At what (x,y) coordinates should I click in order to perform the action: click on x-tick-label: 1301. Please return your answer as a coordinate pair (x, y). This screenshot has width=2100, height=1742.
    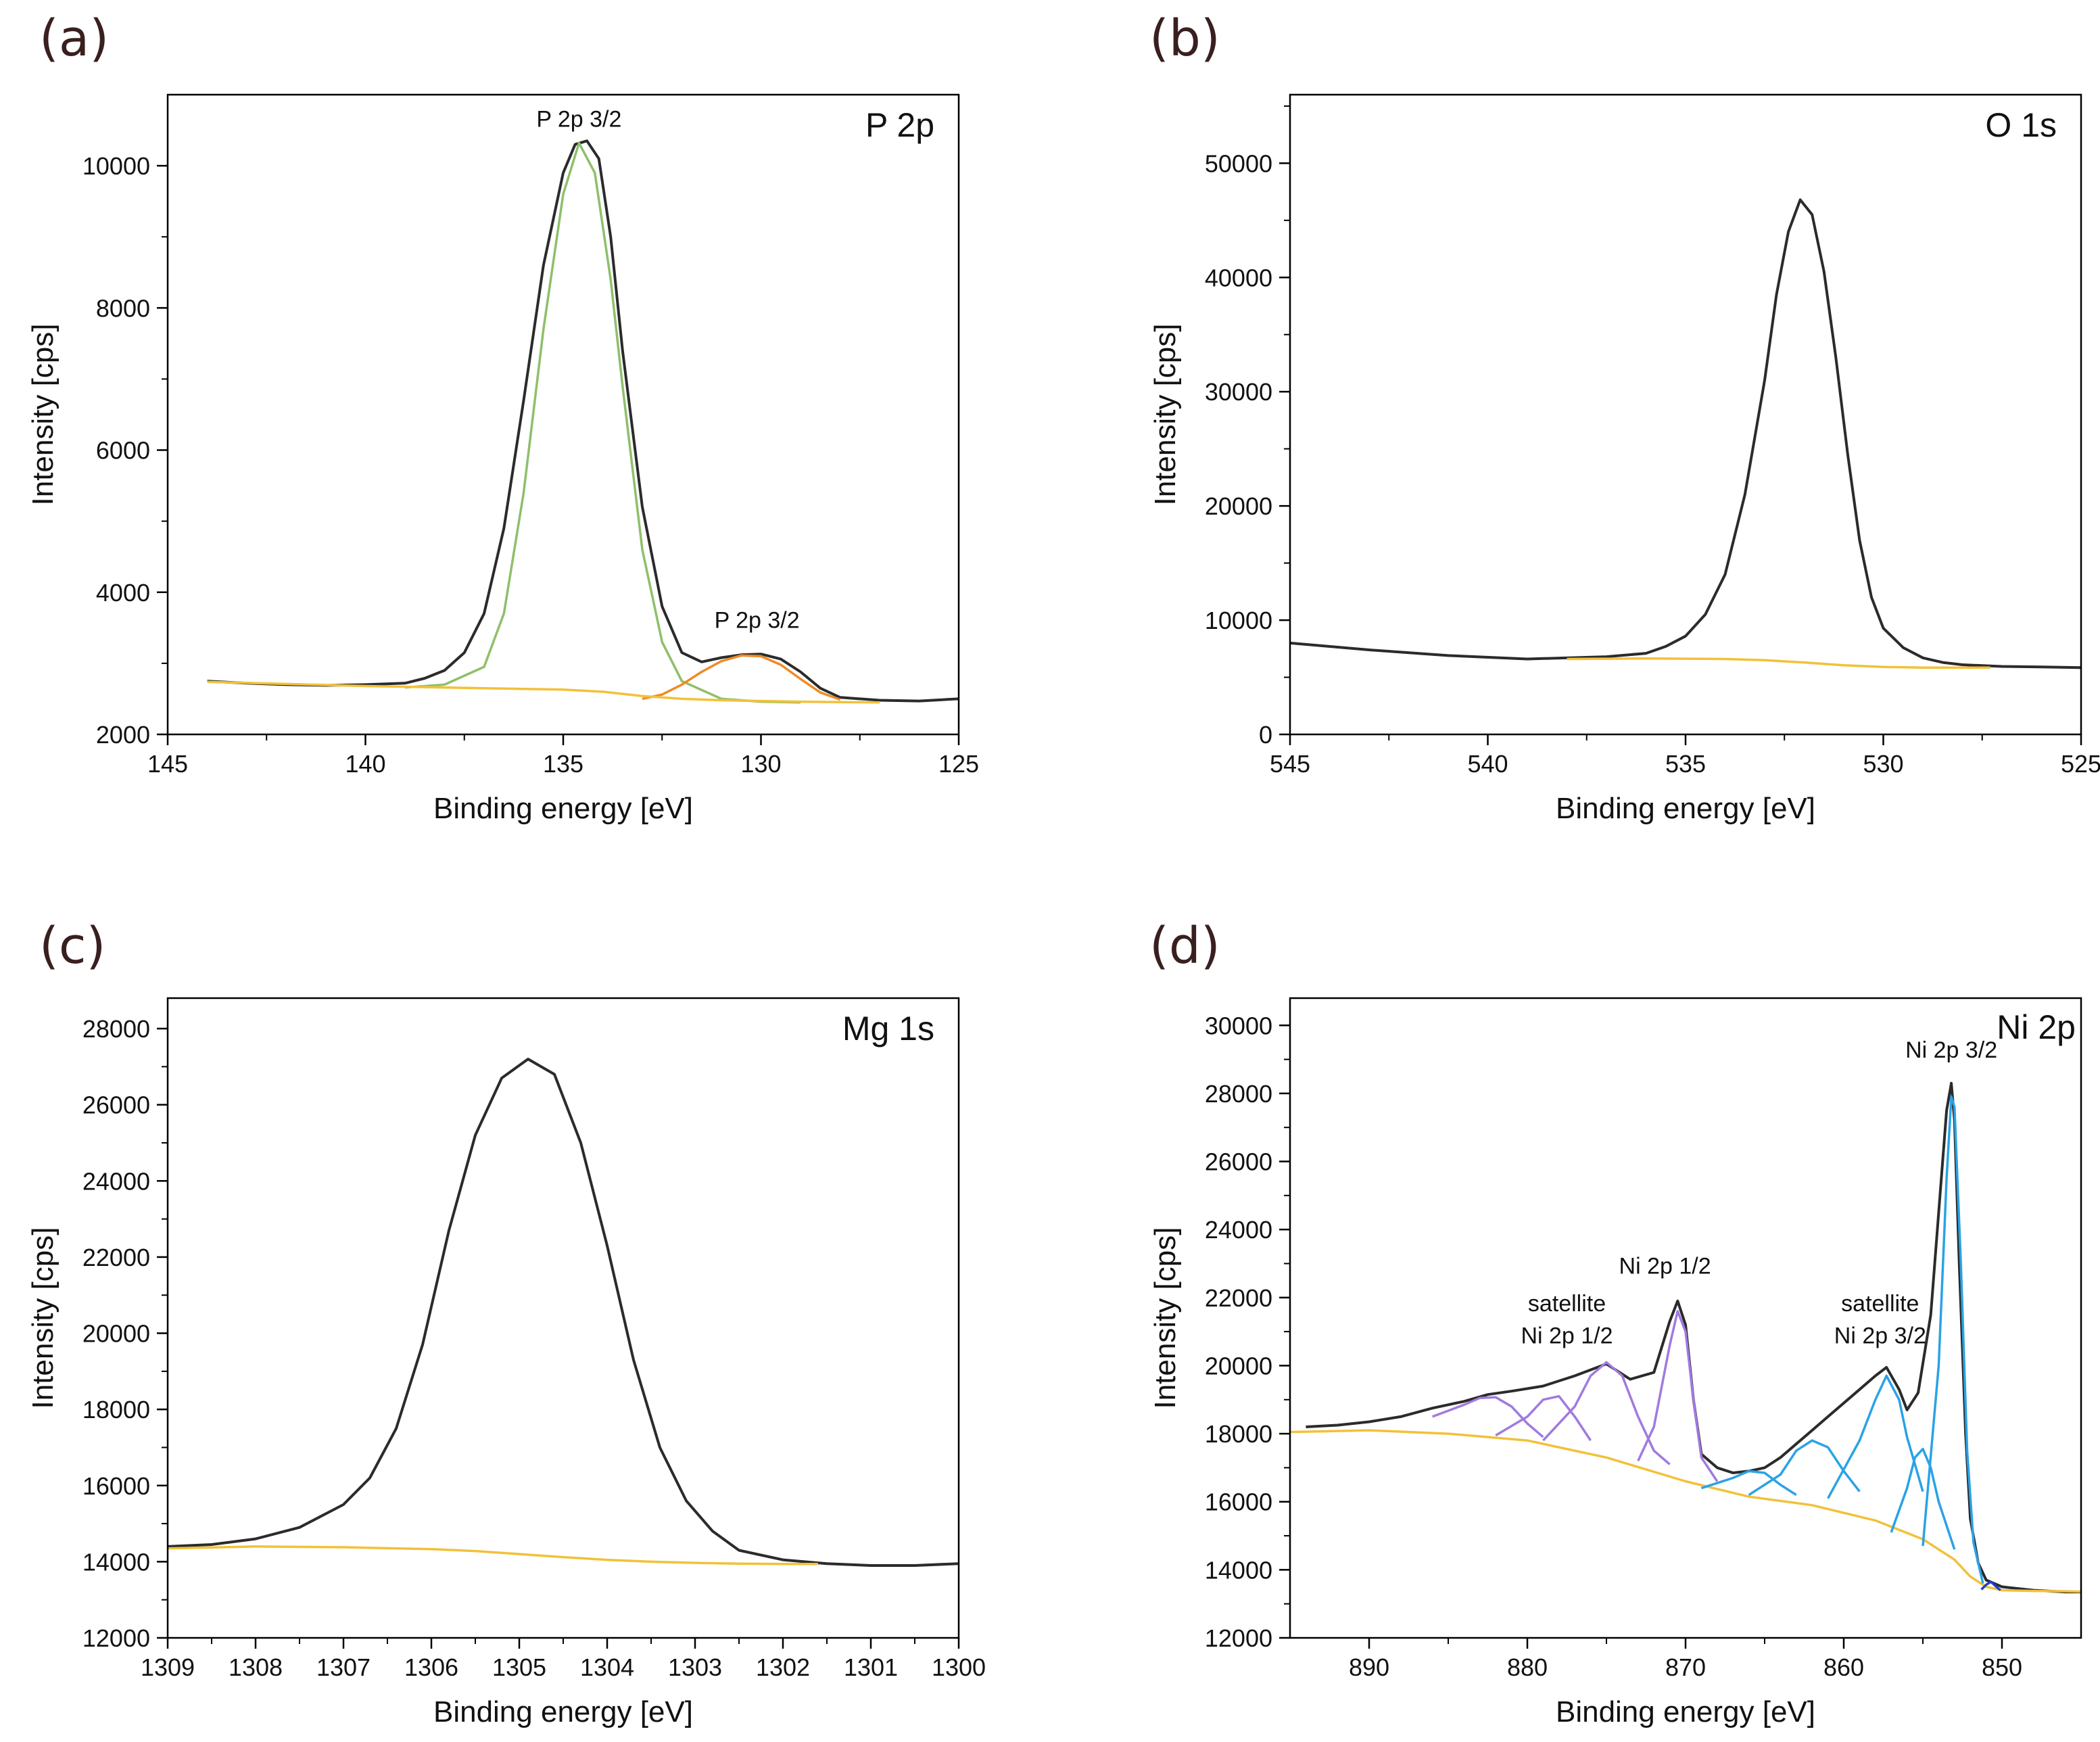
    Looking at the image, I should click on (871, 1667).